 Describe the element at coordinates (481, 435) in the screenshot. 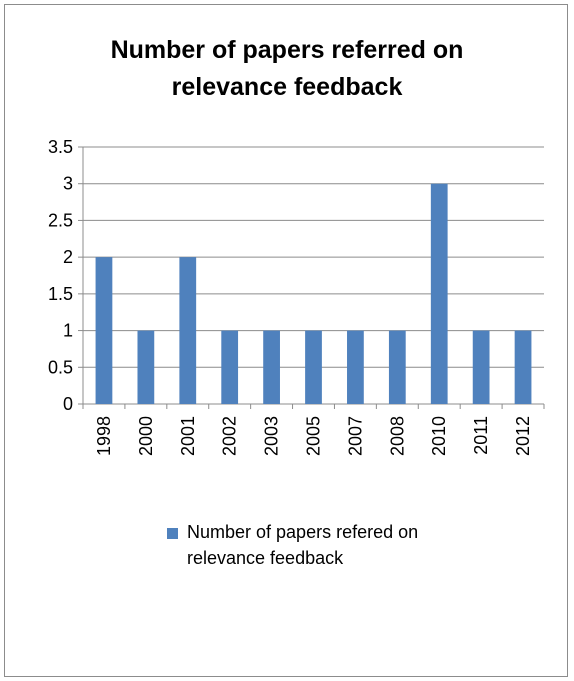

I see `x-tick-label-2011: 2011` at that location.